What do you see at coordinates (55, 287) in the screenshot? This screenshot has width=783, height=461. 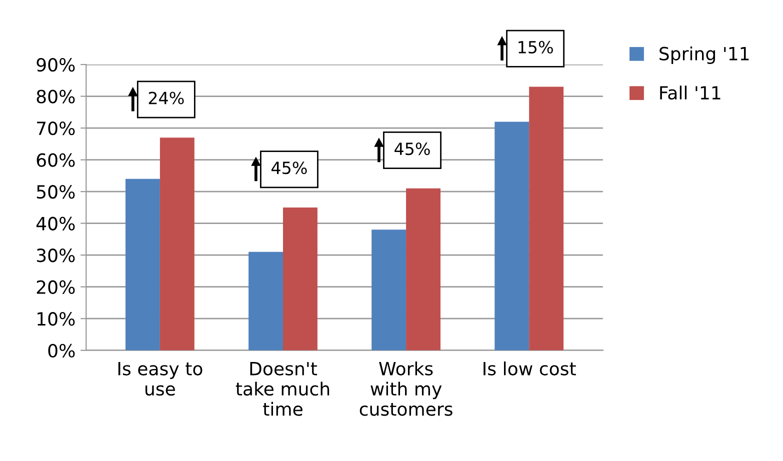 I see `y-tick-label: 20%` at bounding box center [55, 287].